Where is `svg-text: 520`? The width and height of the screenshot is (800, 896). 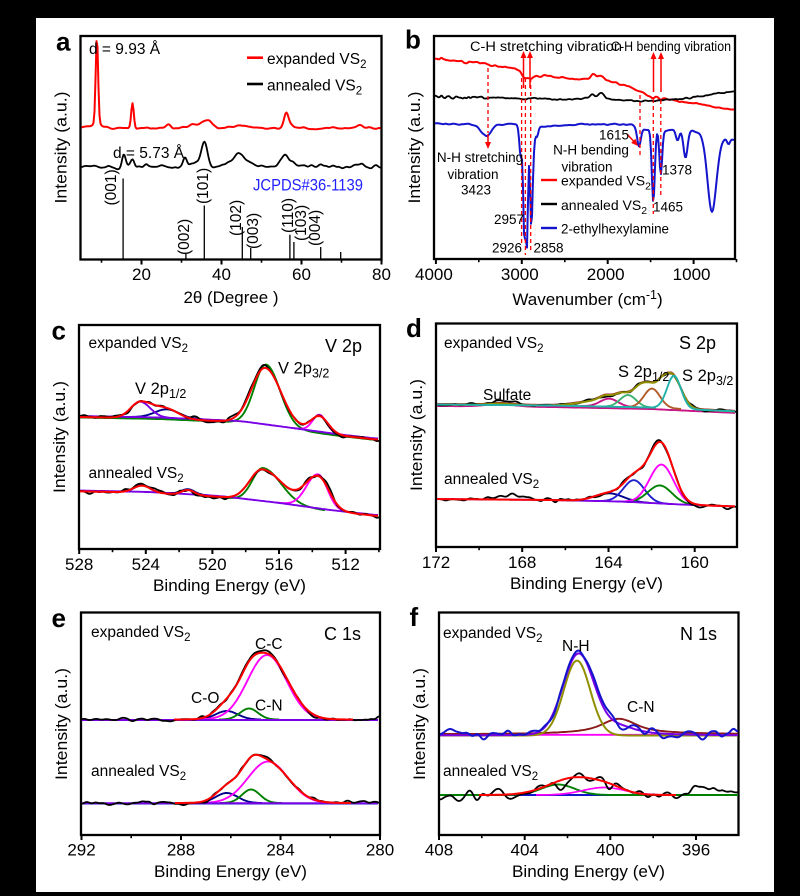 svg-text: 520 is located at coordinates (212, 564).